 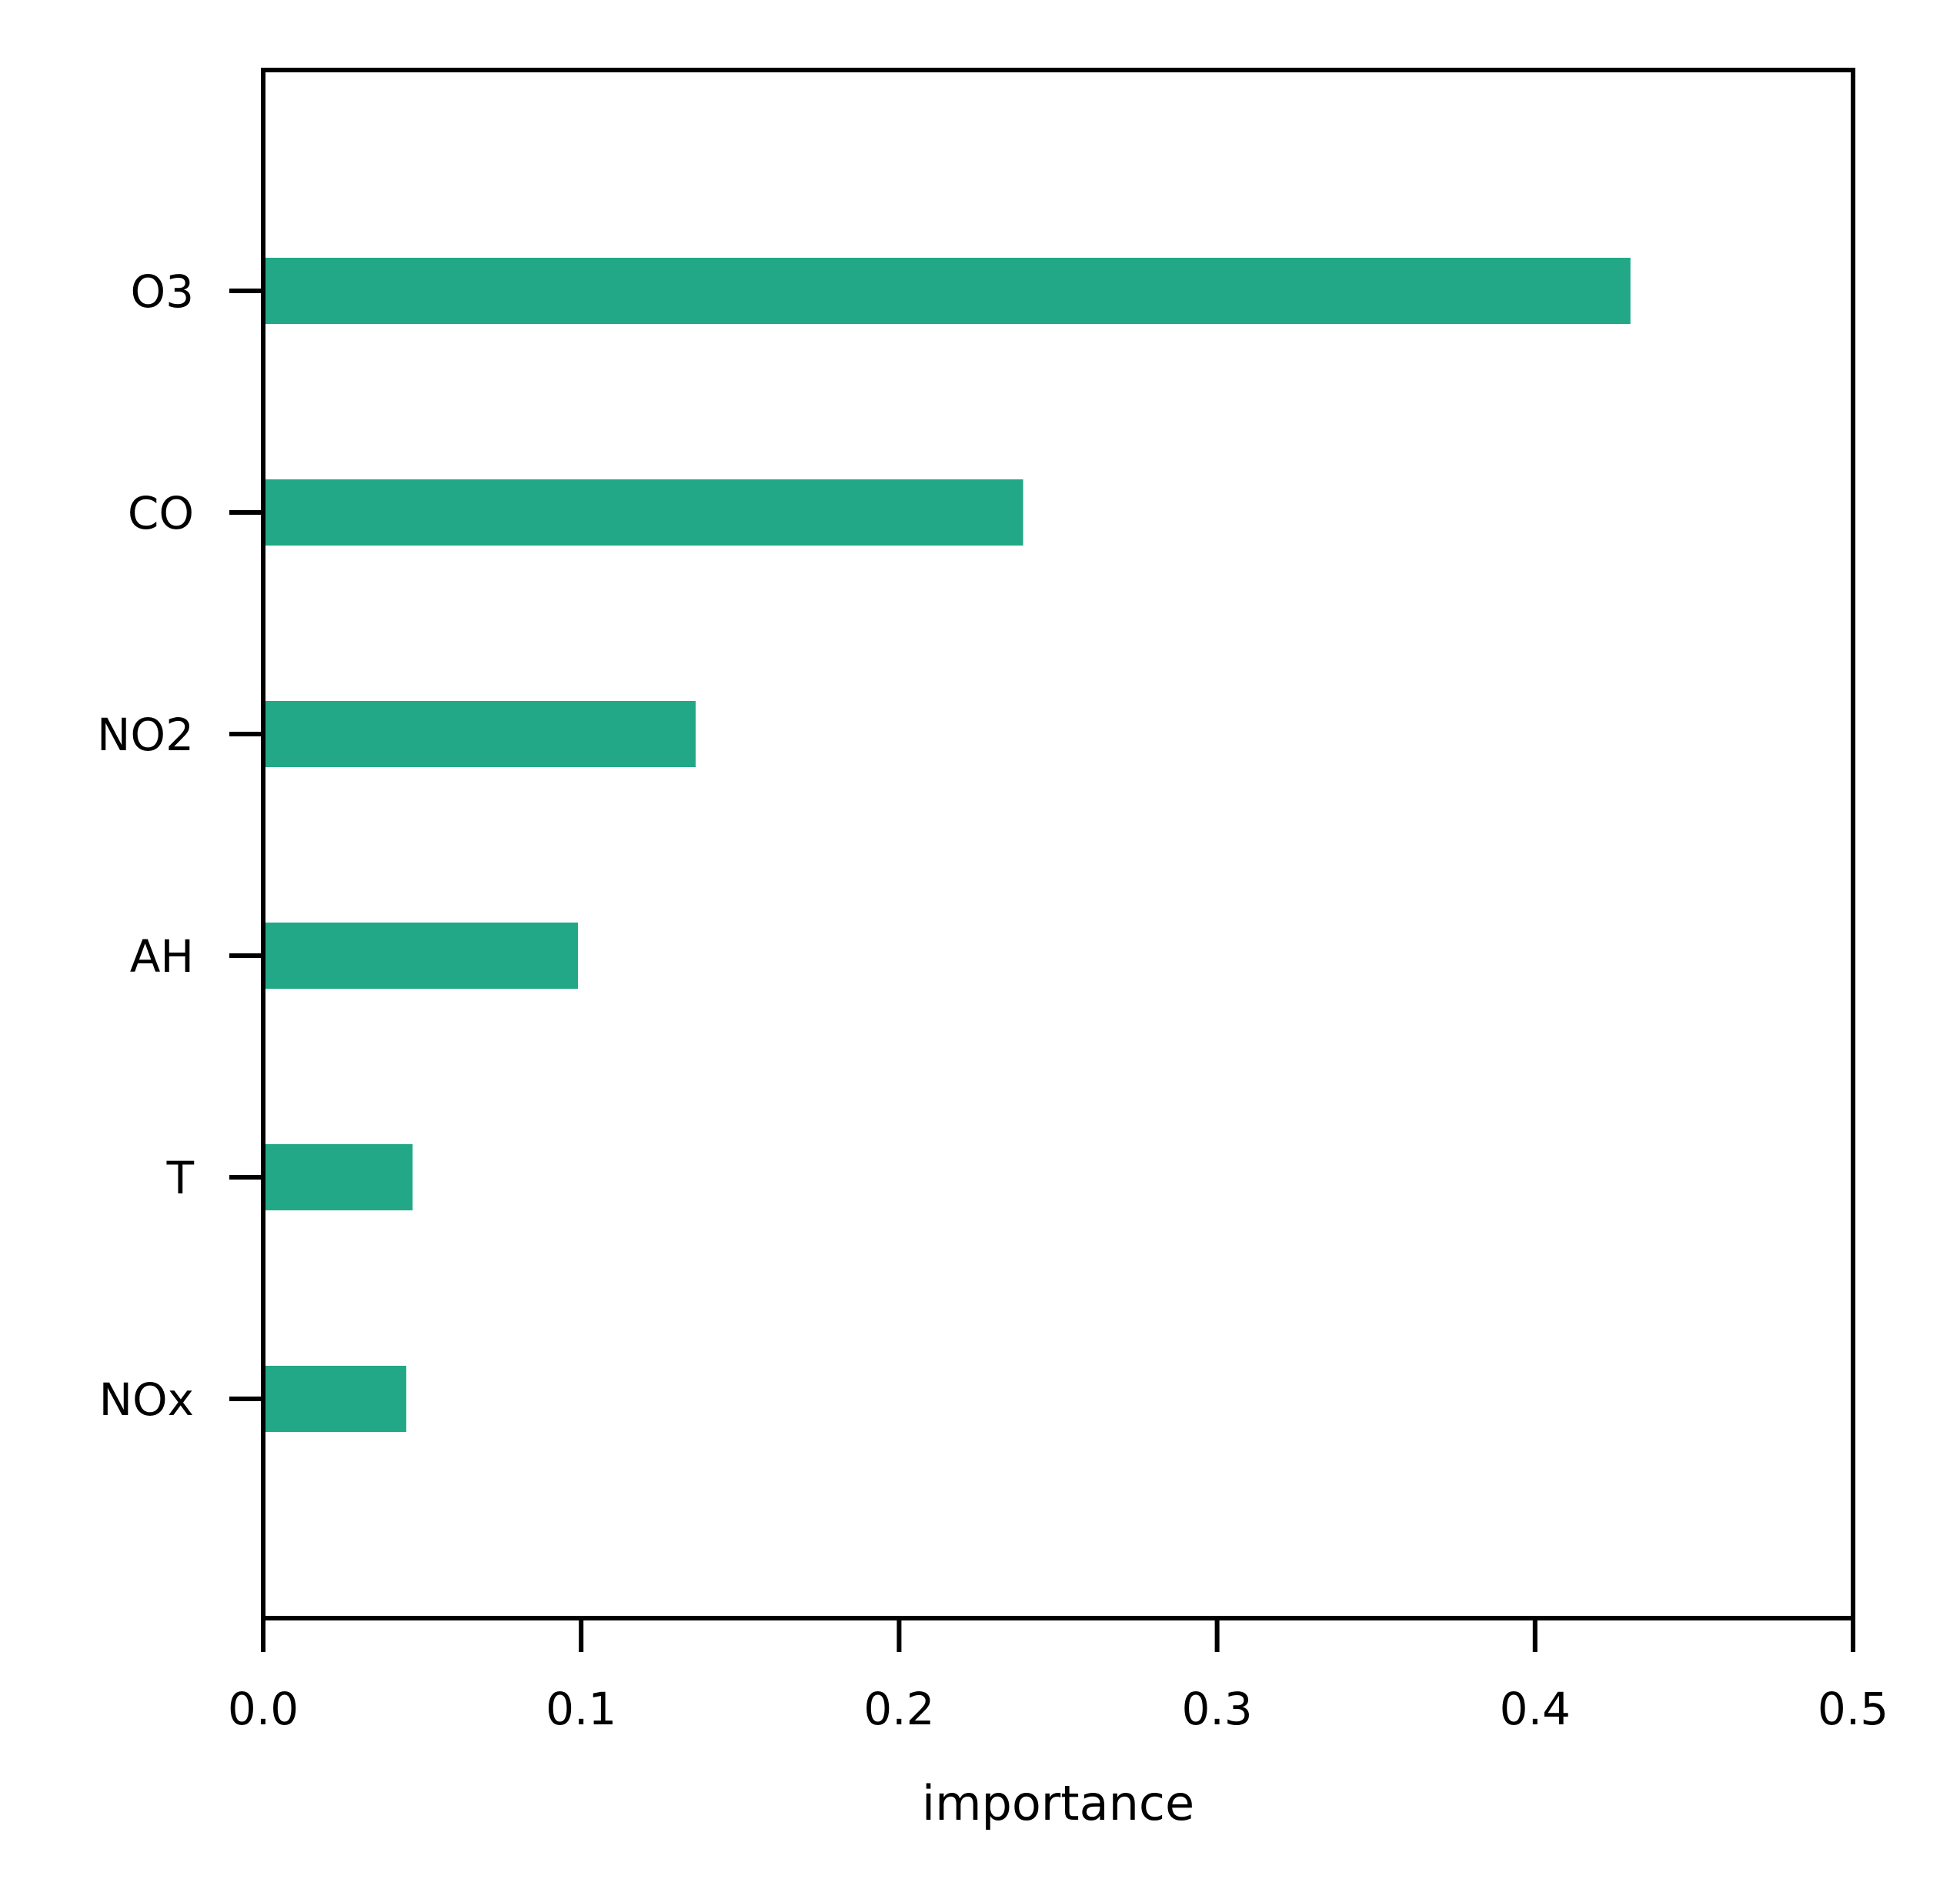 What do you see at coordinates (1058, 1803) in the screenshot?
I see `x-axis-title: importance` at bounding box center [1058, 1803].